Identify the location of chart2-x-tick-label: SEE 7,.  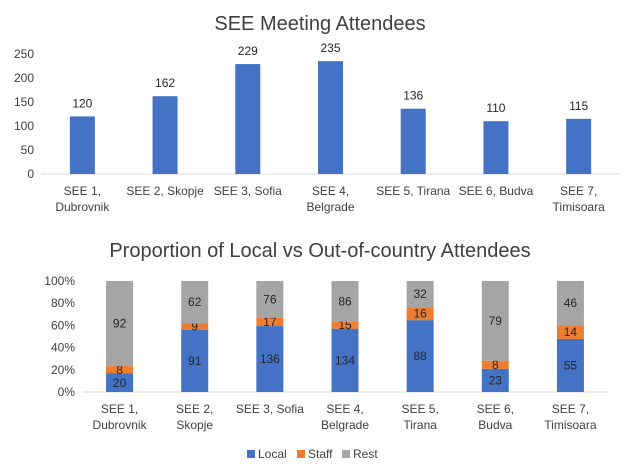
(570, 409).